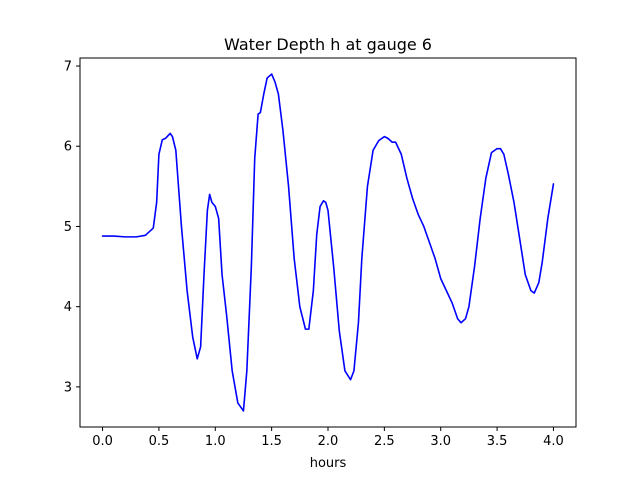 This screenshot has width=640, height=480. Describe the element at coordinates (68, 67) in the screenshot. I see `y-tick-label: 7` at that location.